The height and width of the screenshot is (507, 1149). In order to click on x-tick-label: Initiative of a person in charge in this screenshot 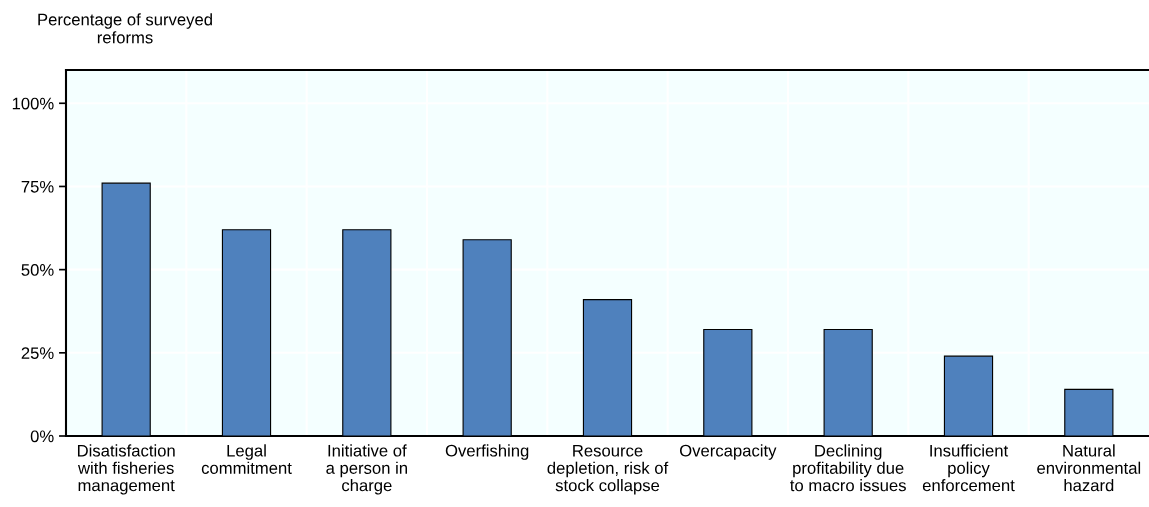, I will do `click(366, 469)`.